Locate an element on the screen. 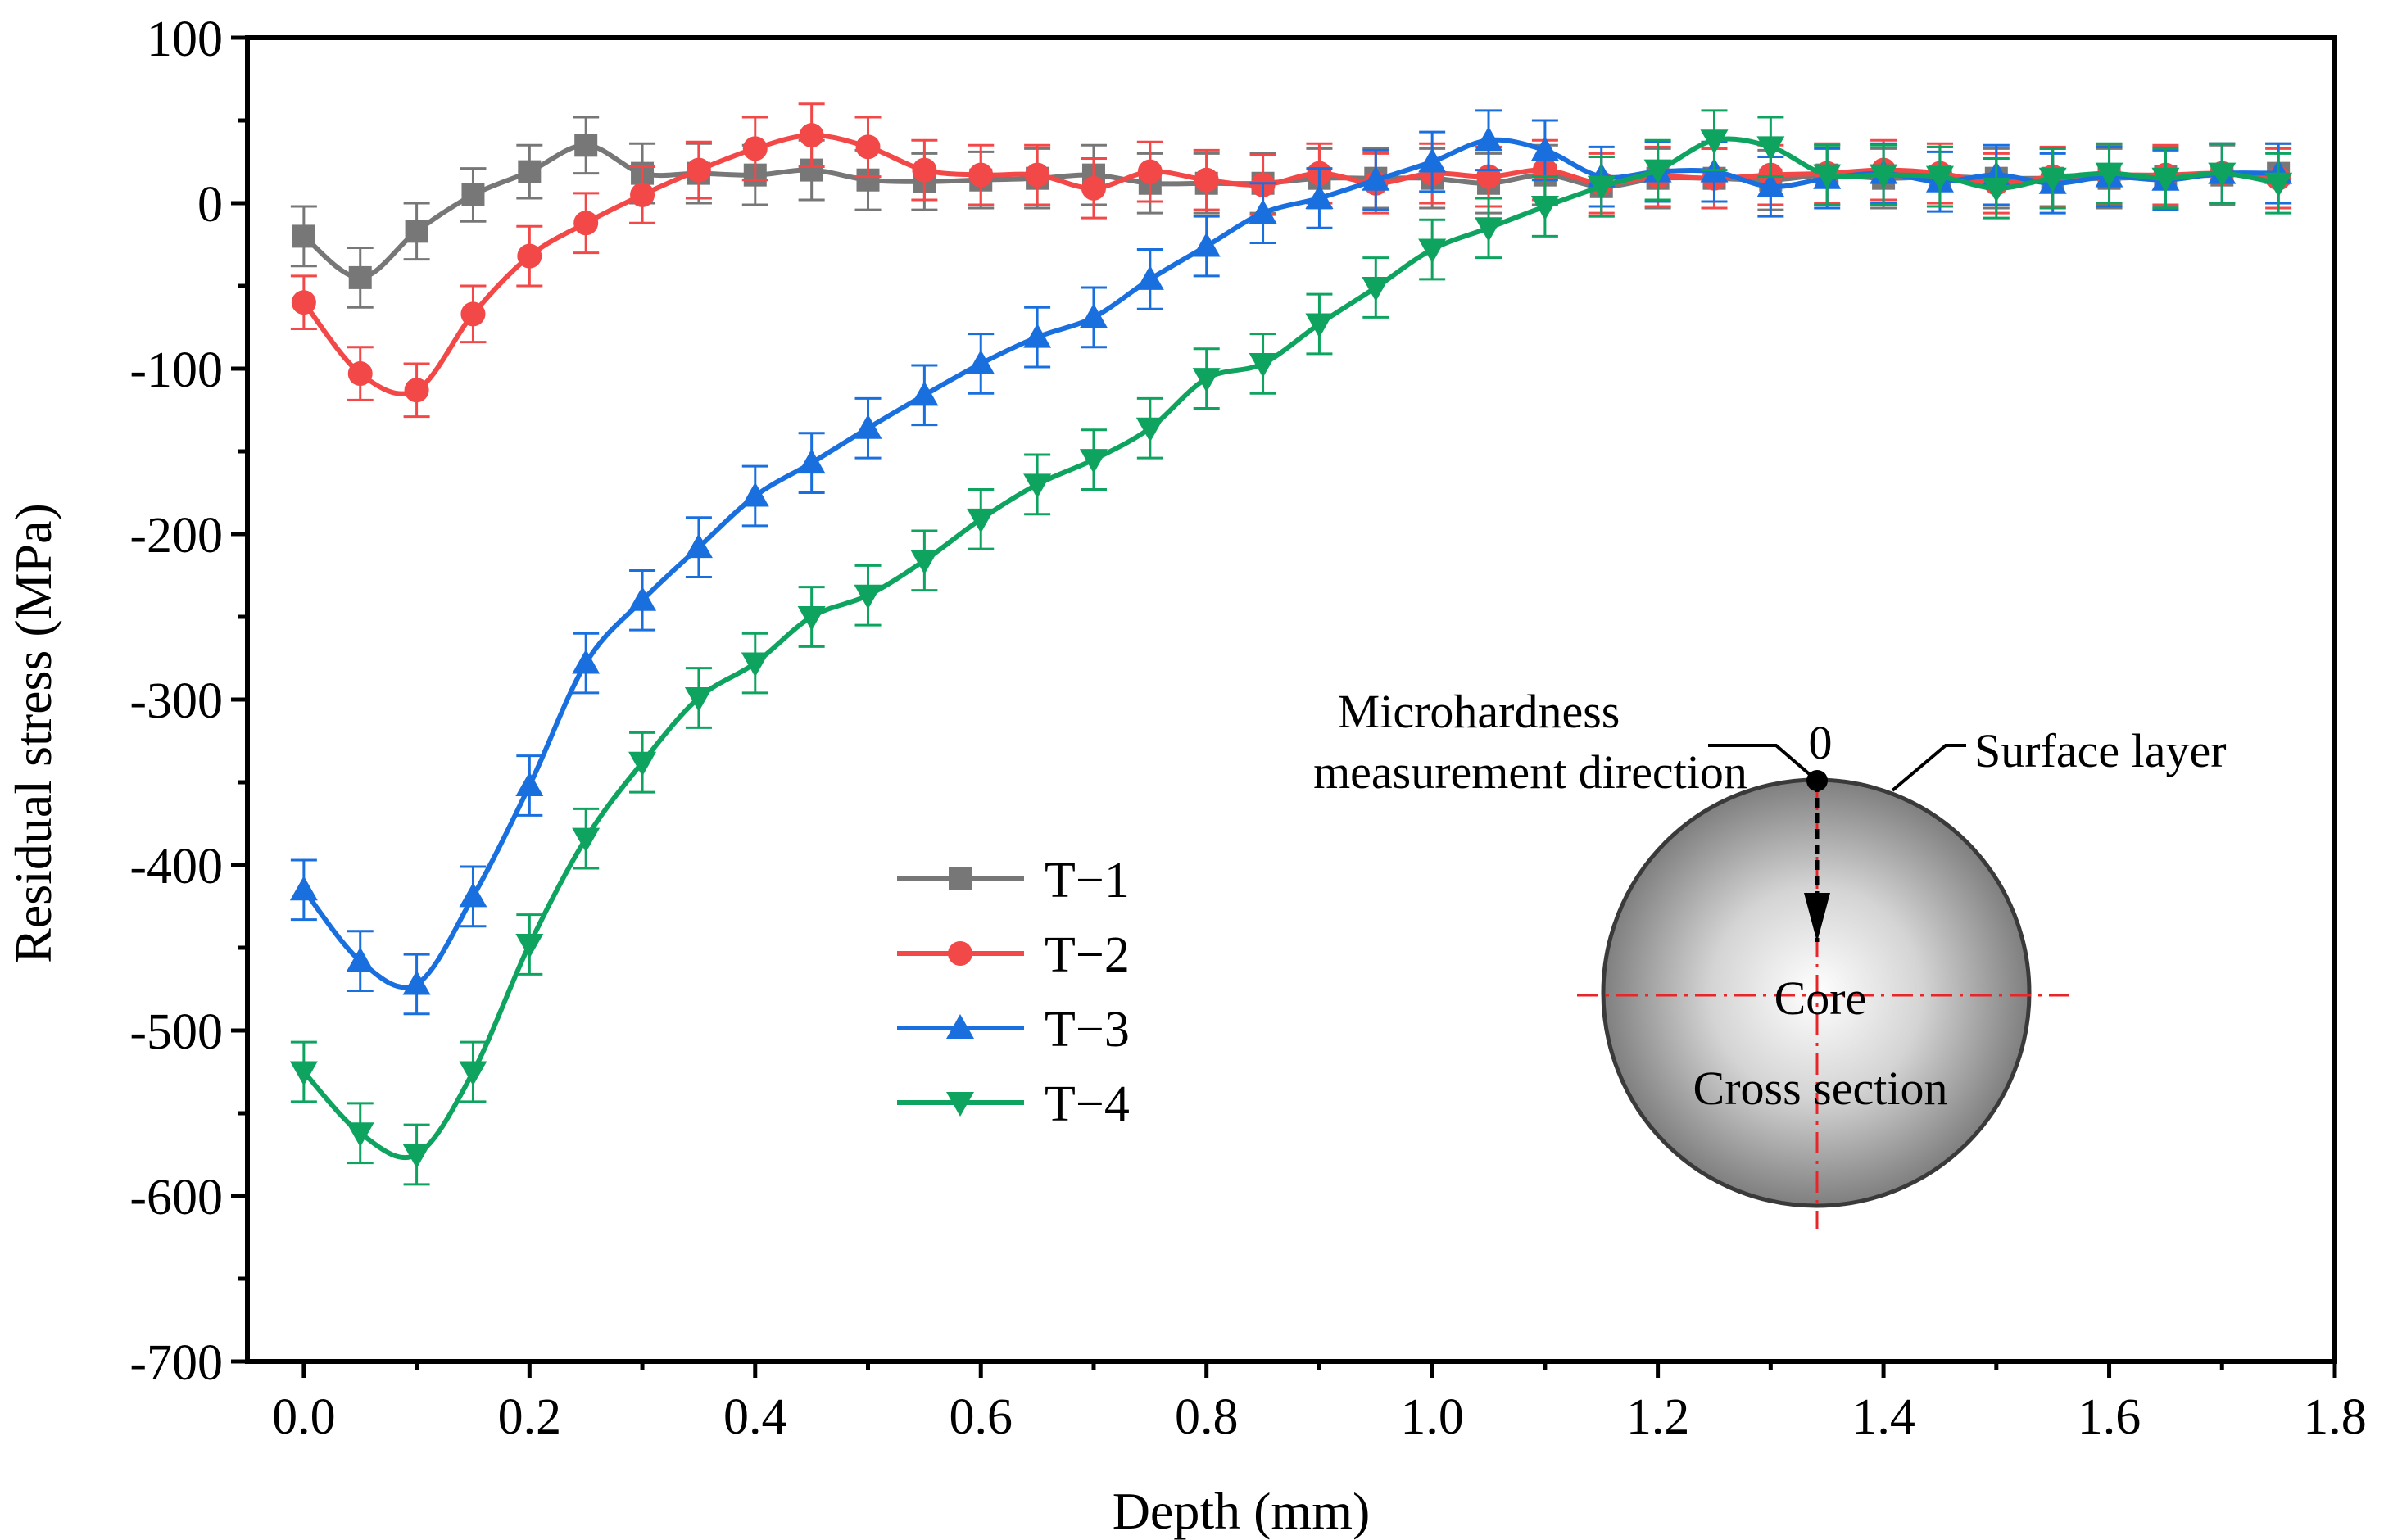 This screenshot has width=2384, height=1540. x-tick-label: 1.2 is located at coordinates (1658, 1417).